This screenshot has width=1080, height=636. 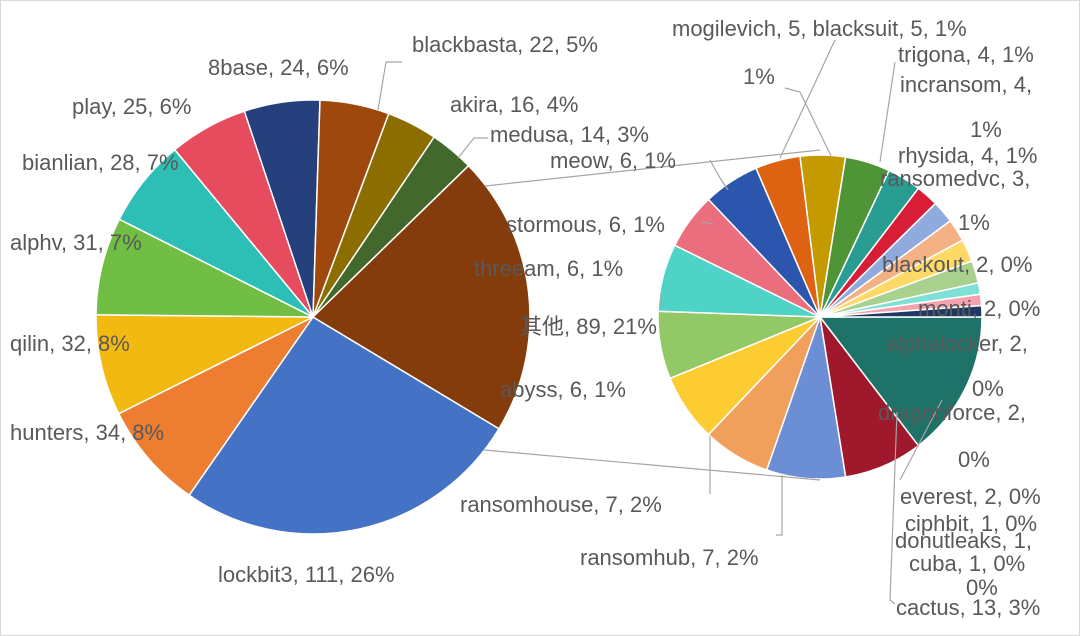 What do you see at coordinates (563, 389) in the screenshot?
I see `label-abyss: abyss, 6, 1%` at bounding box center [563, 389].